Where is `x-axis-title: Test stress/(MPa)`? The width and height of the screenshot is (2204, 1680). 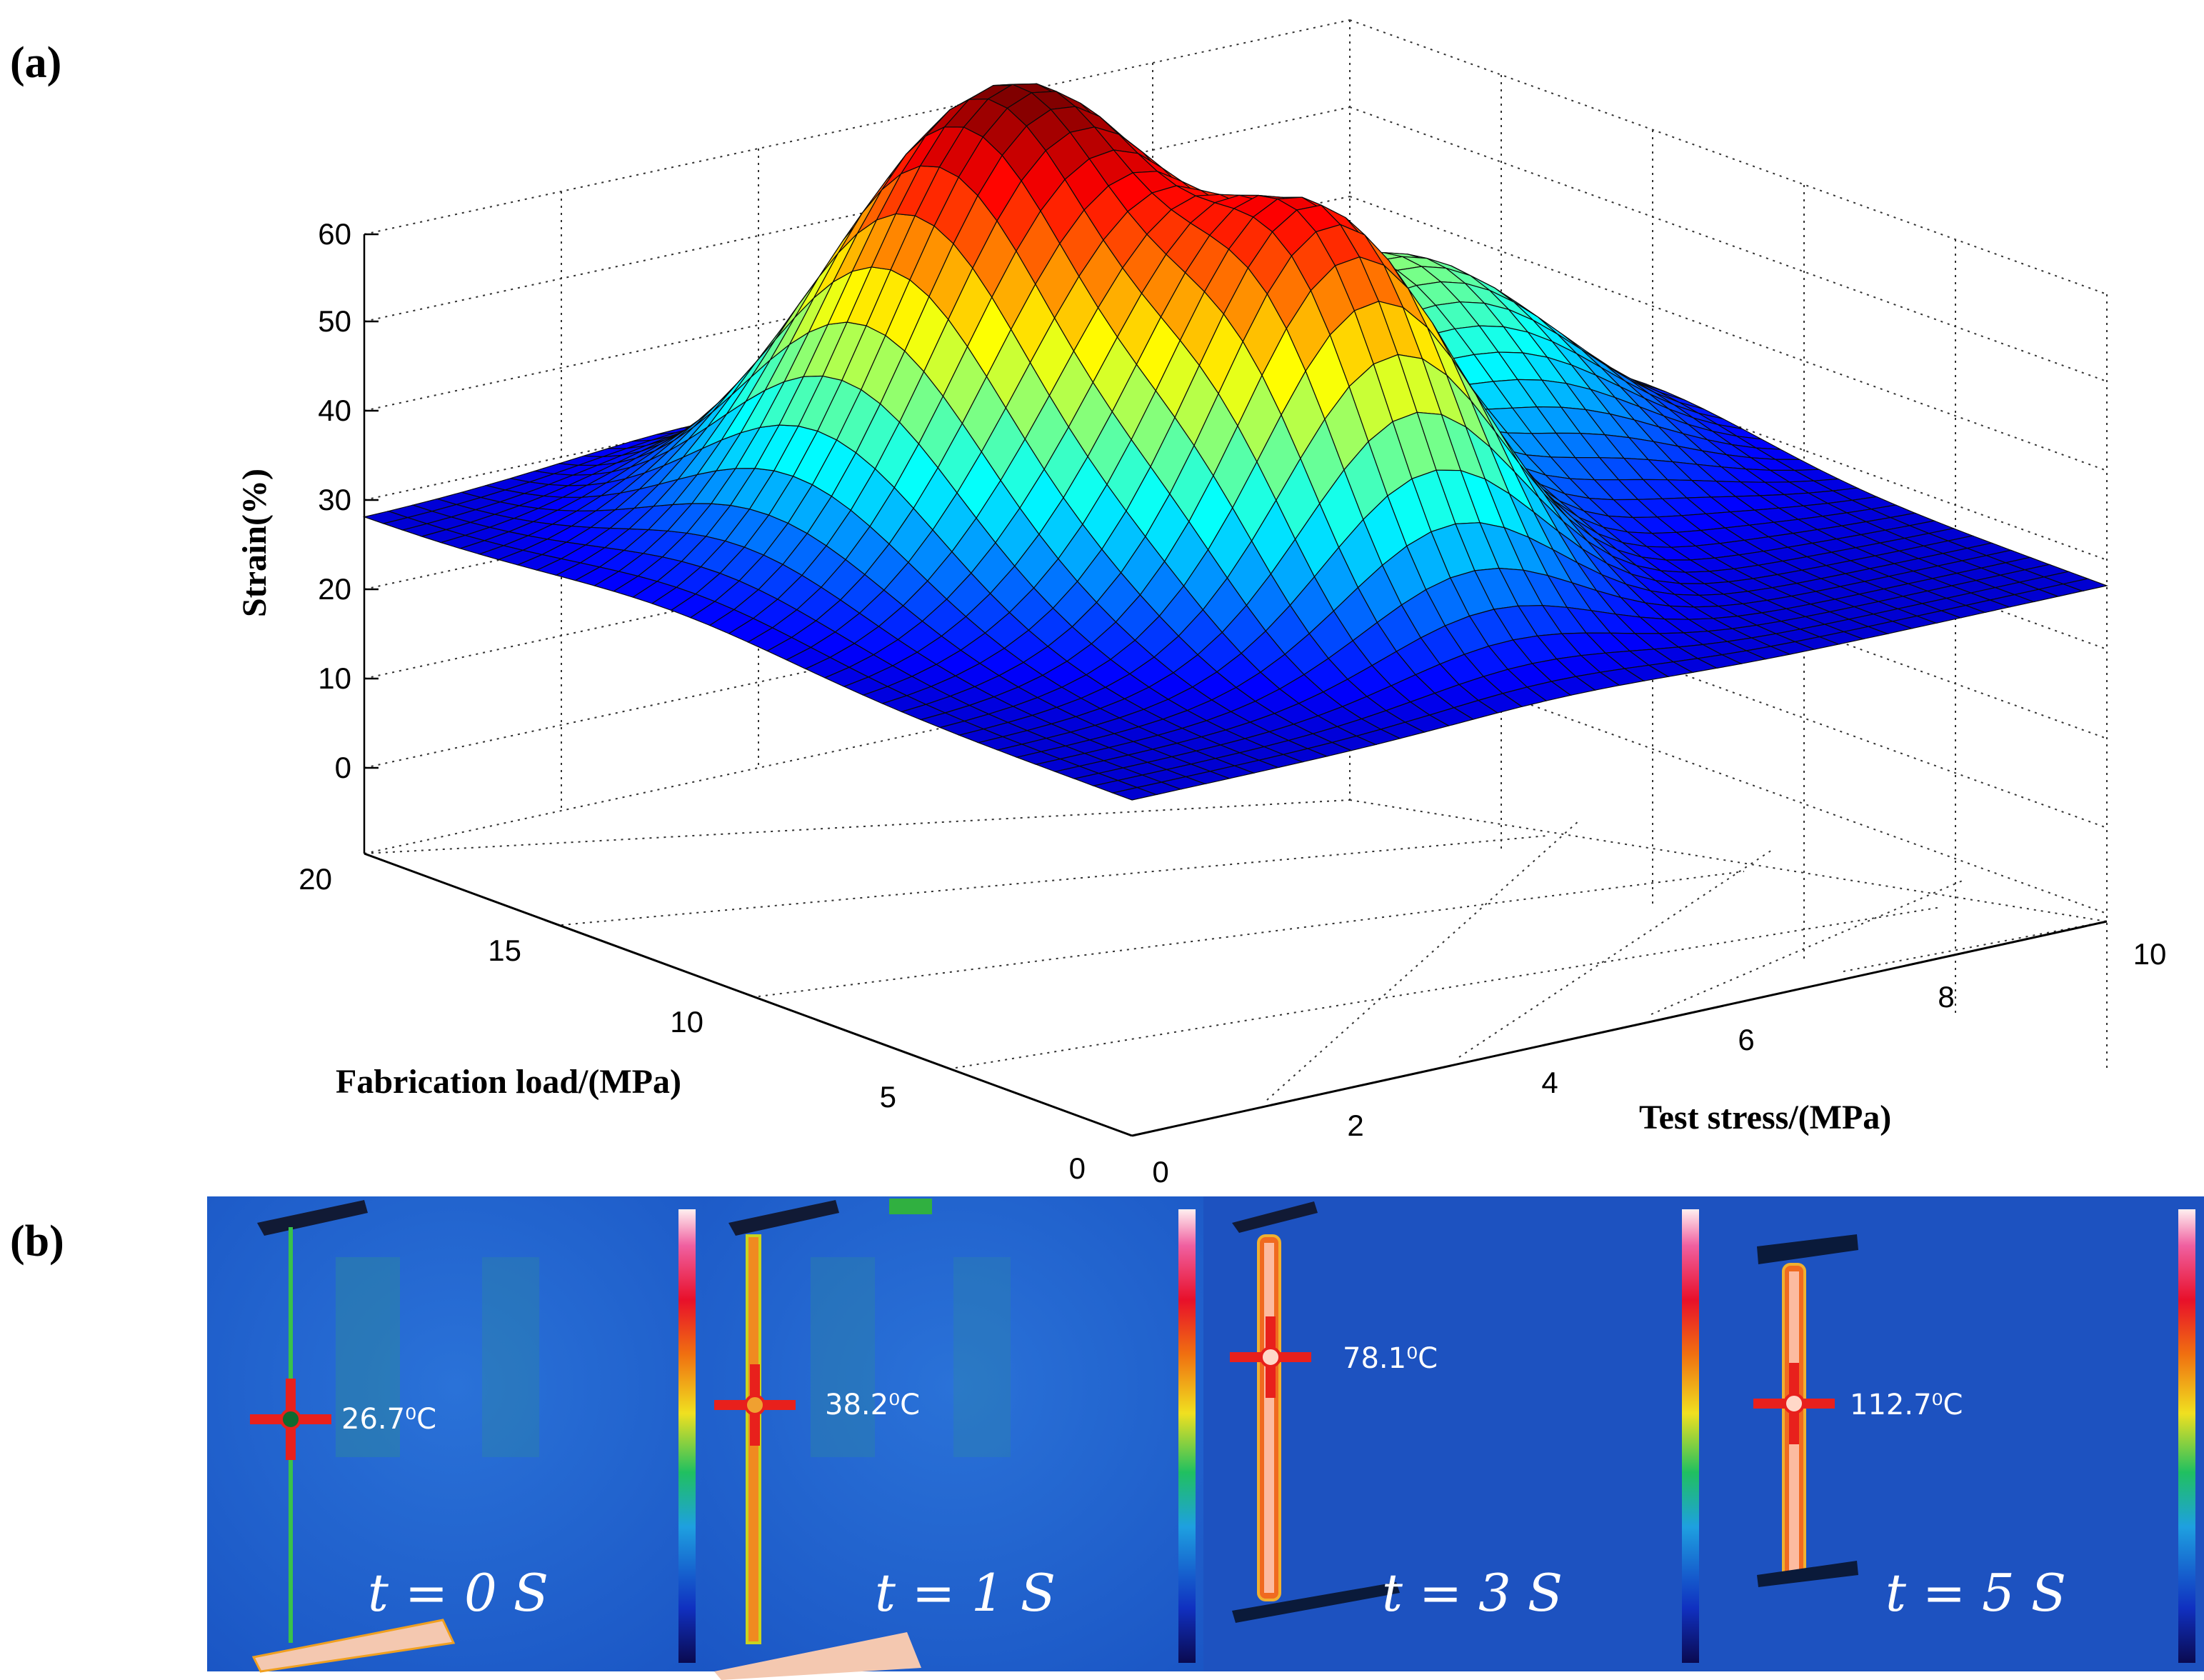
x-axis-title: Test stress/(MPa) is located at coordinates (1765, 1117).